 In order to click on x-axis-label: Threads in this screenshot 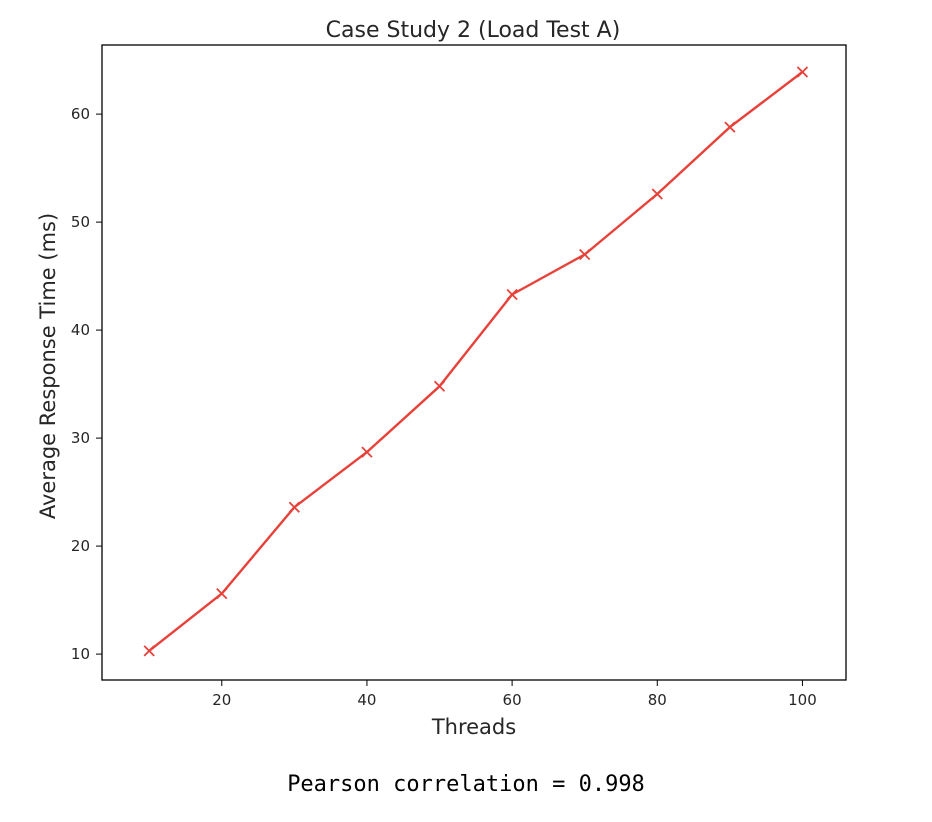, I will do `click(473, 727)`.